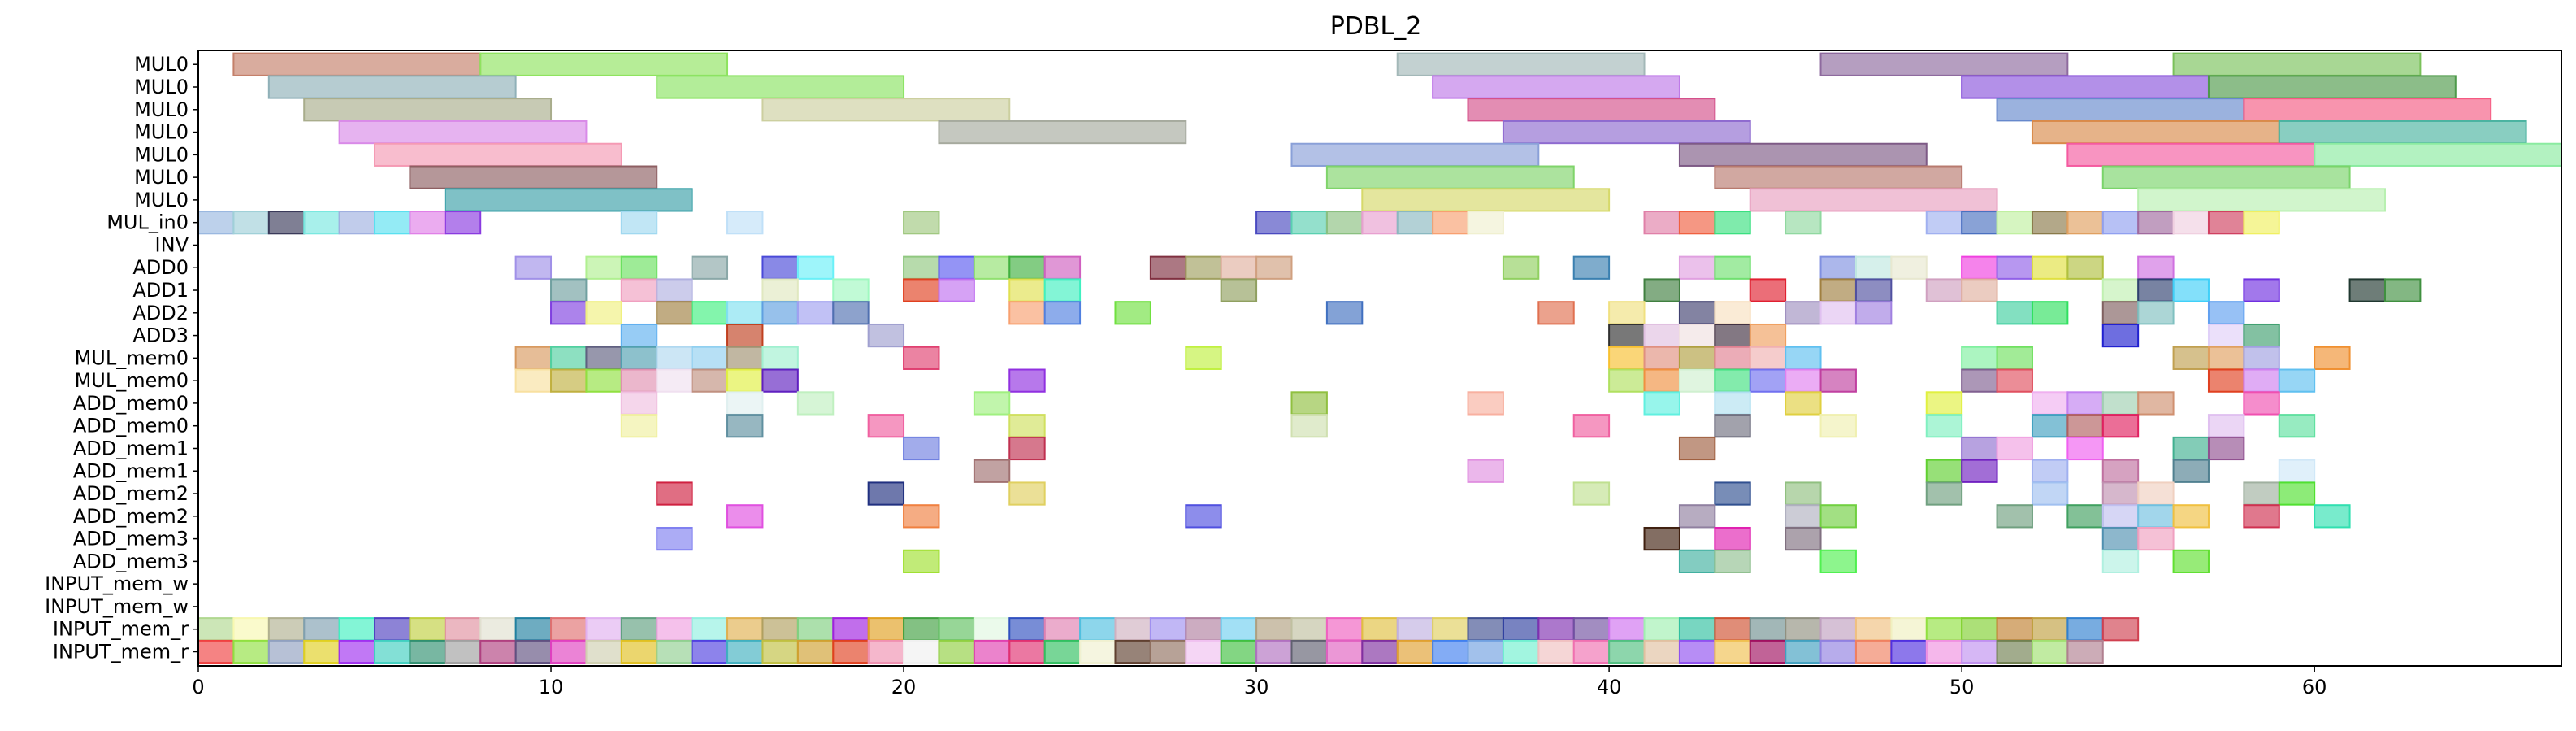 The image size is (2576, 731). Describe the element at coordinates (132, 358) in the screenshot. I see `y-tick-label: MUL_mem0` at that location.